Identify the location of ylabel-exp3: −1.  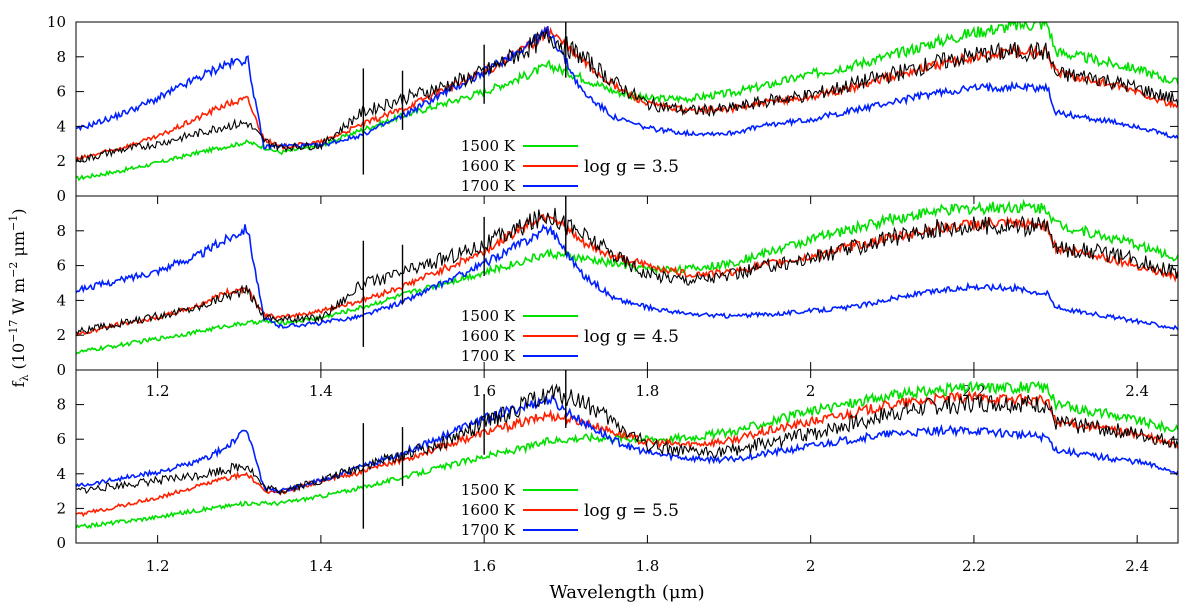
(13, 223).